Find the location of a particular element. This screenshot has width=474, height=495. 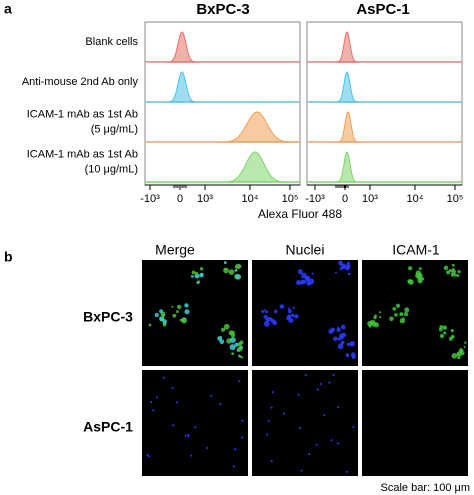

row-label: (5 μg/mL) is located at coordinates (114, 129).